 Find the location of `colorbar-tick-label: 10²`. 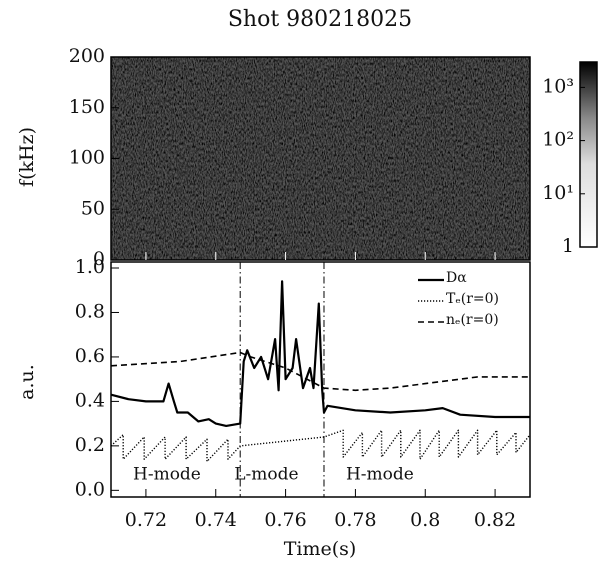

colorbar-tick-label: 10² is located at coordinates (558, 140).